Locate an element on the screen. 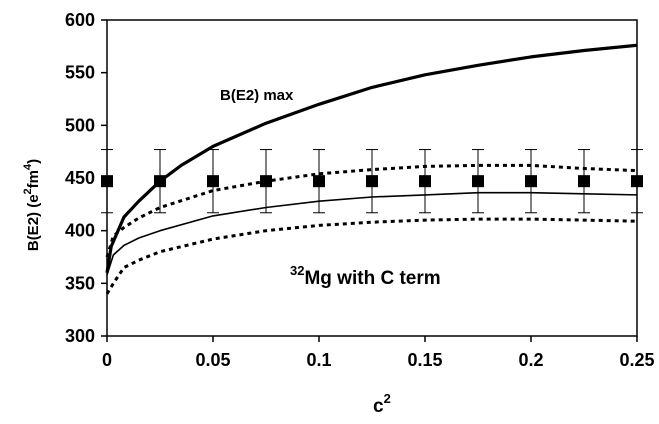 The image size is (659, 424). series-line-dotted-lower is located at coordinates (371, 256).